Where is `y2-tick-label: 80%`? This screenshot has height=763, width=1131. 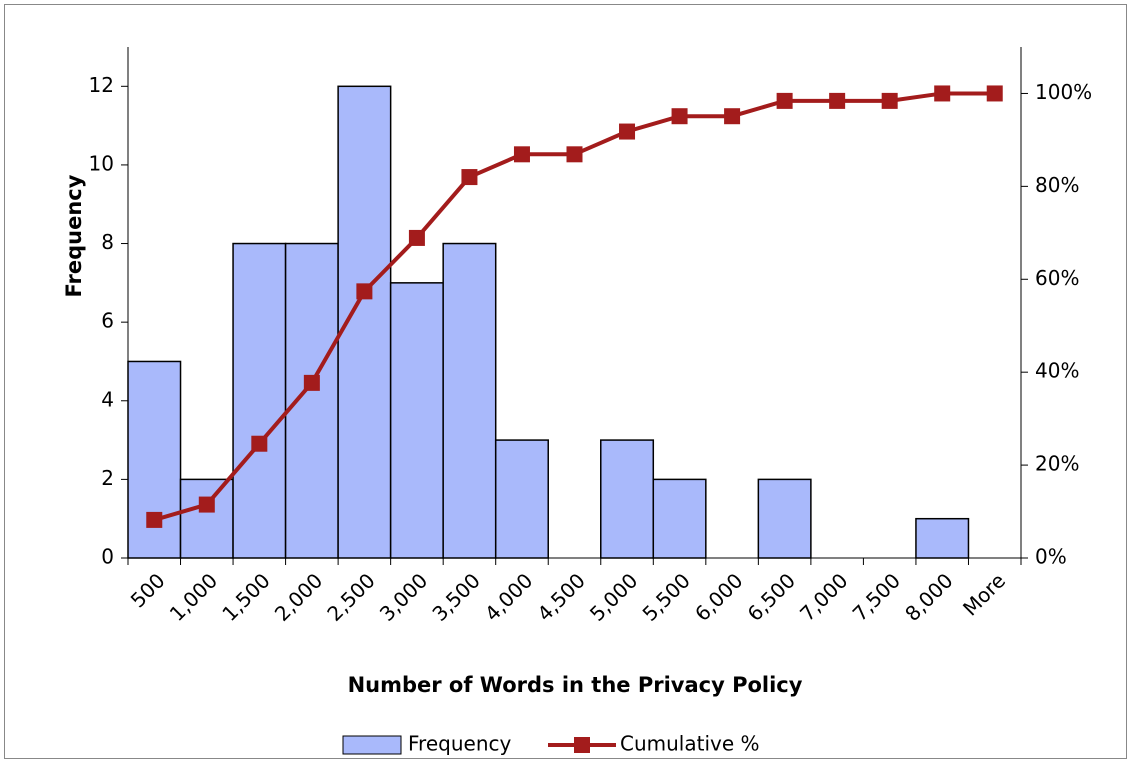 y2-tick-label: 80% is located at coordinates (1057, 185).